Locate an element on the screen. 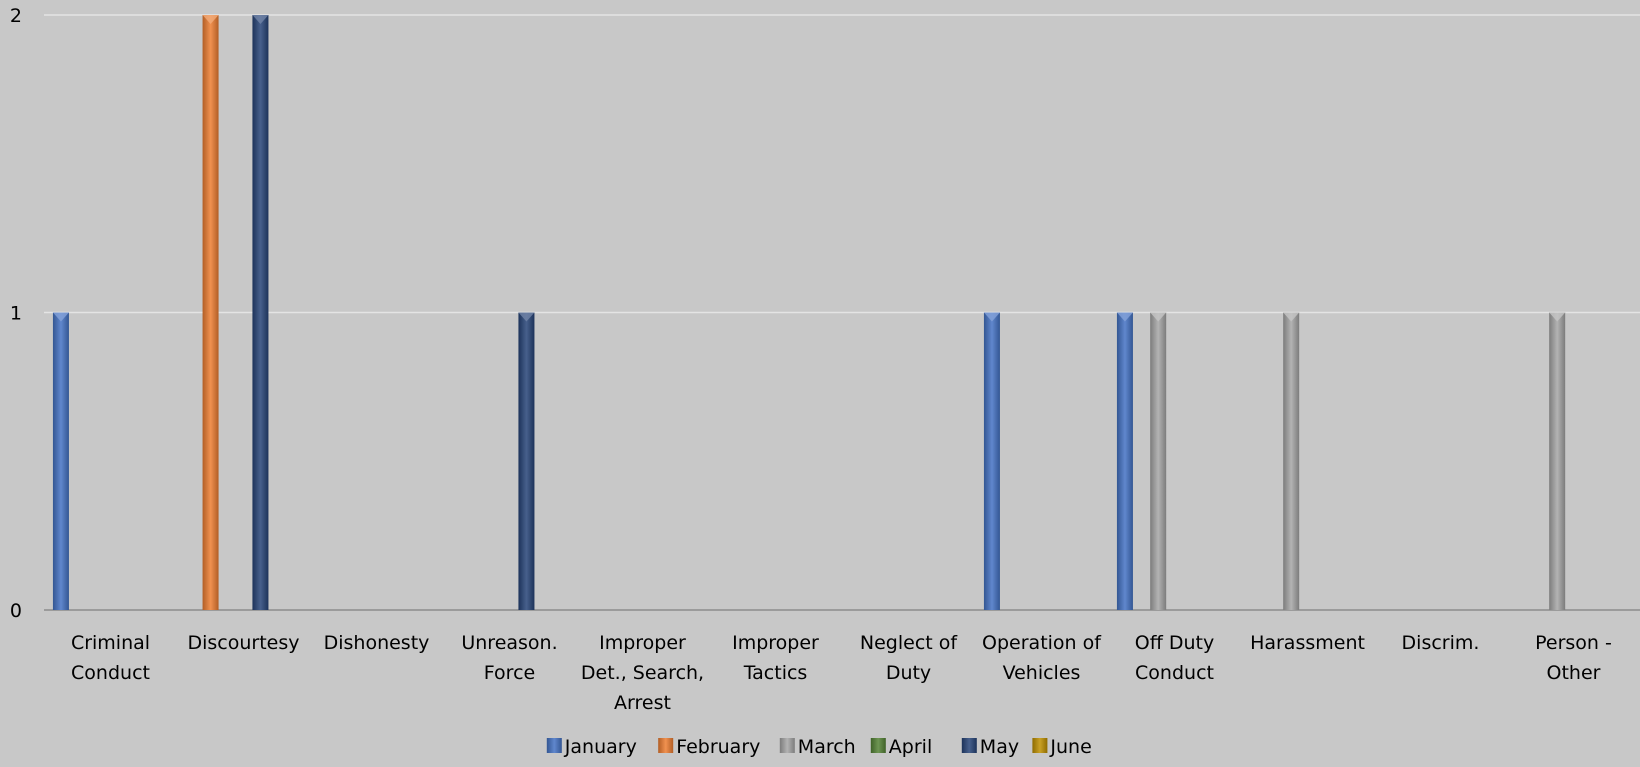 This screenshot has width=1640, height=767. legend-label: April is located at coordinates (910, 747).